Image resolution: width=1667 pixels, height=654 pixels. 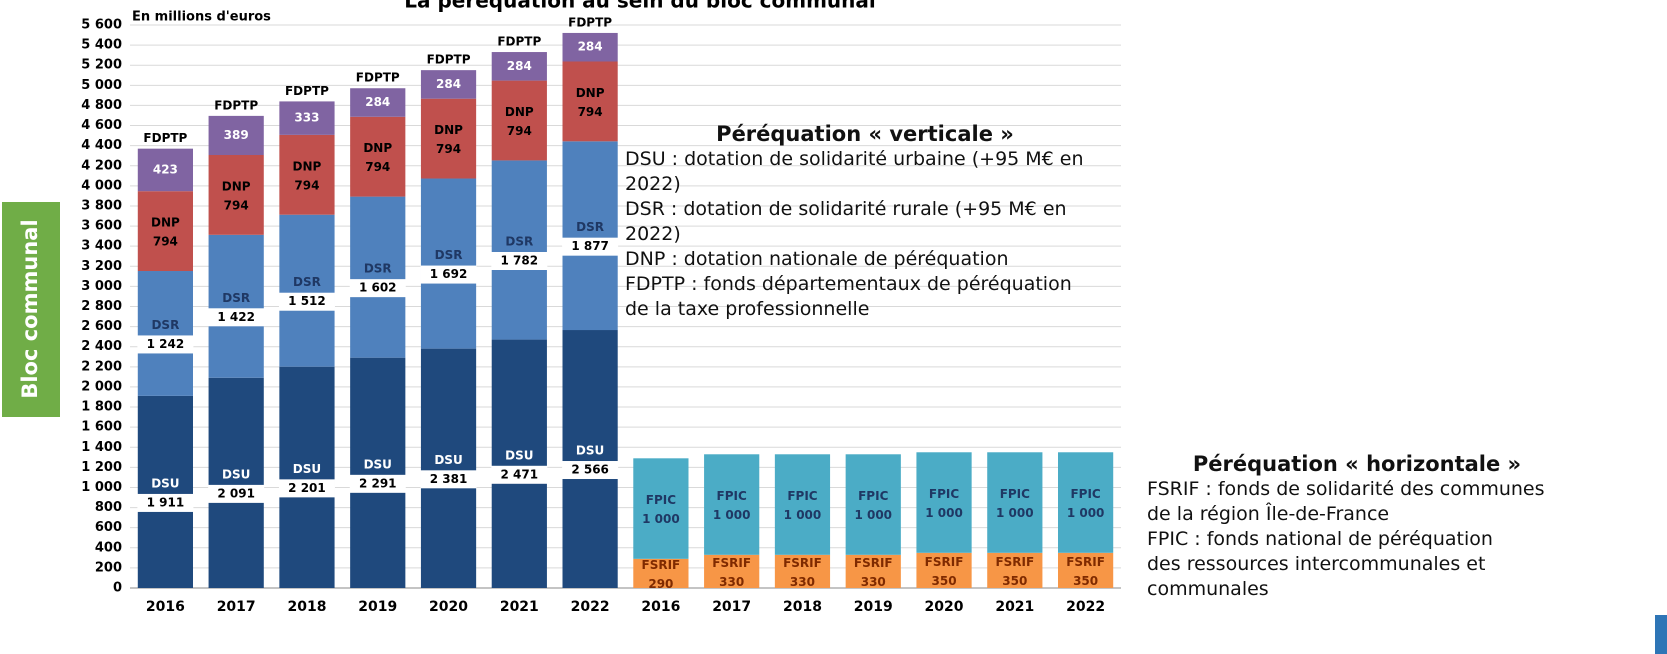 I want to click on y-tick-label: 600, so click(x=108, y=527).